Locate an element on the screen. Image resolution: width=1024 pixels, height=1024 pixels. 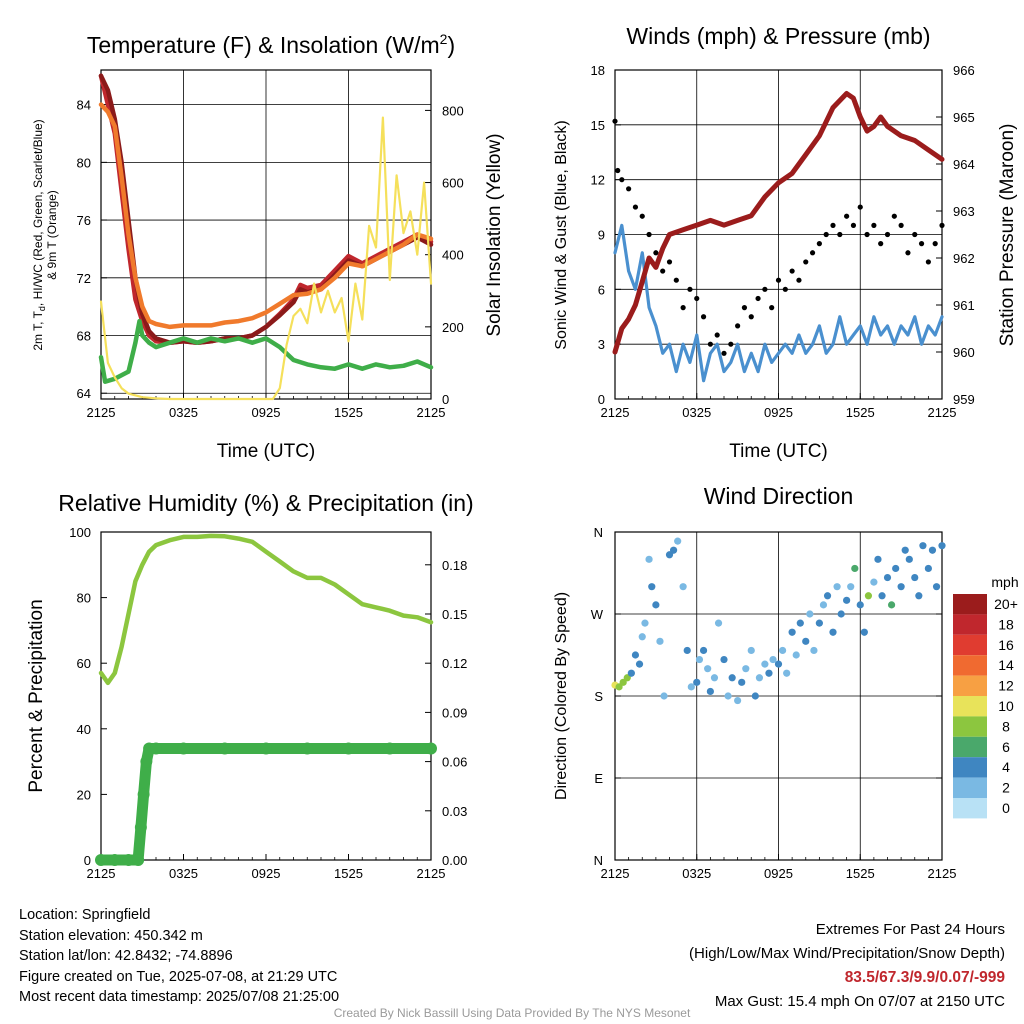
y2-tick-label: 0.09 is located at coordinates (454, 712).